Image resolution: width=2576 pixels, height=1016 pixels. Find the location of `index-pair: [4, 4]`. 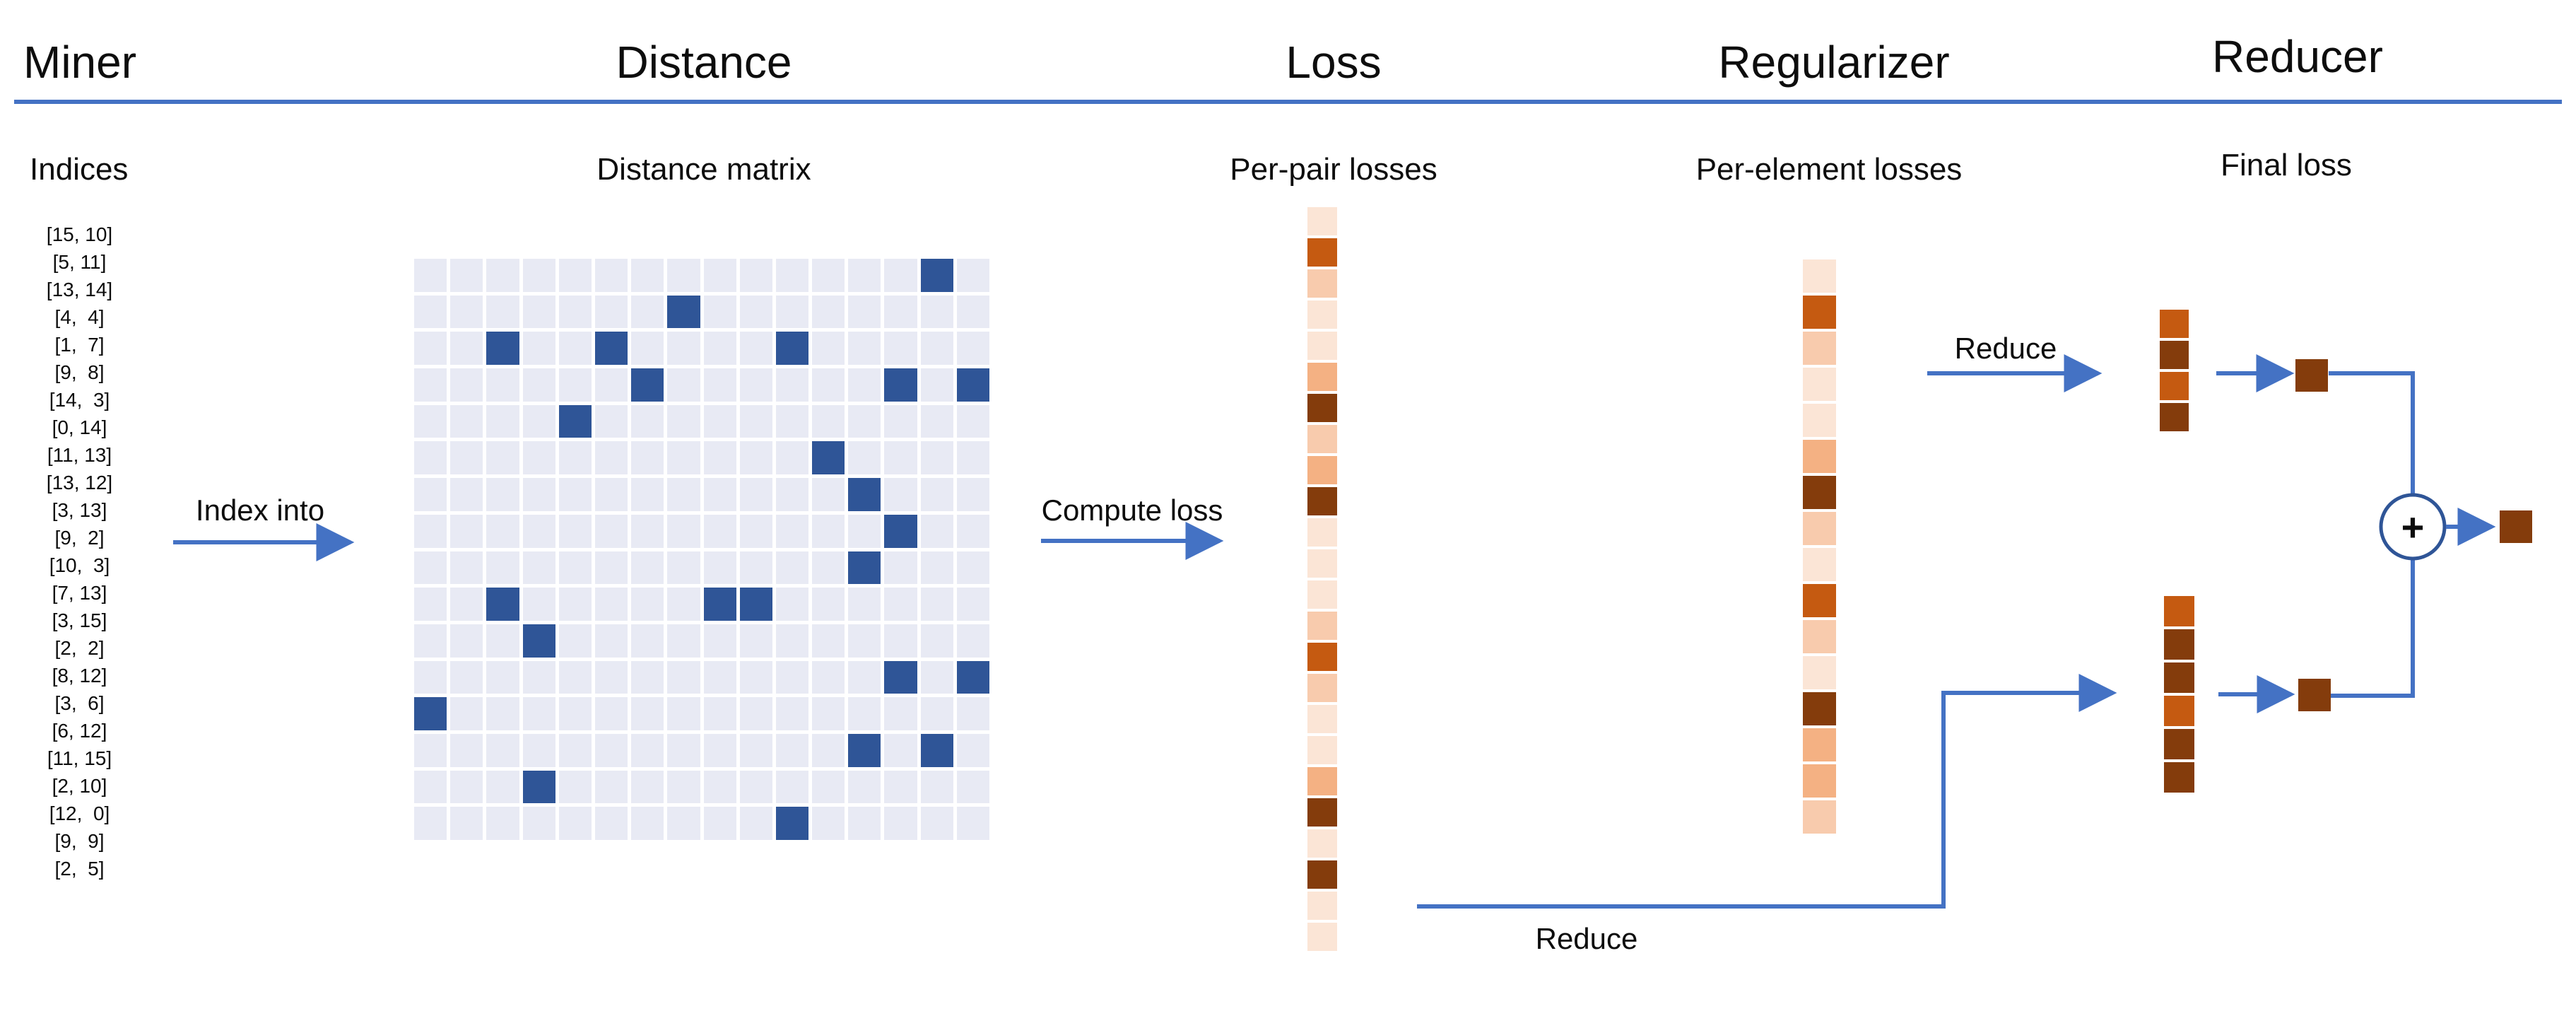

index-pair: [4, 4] is located at coordinates (79, 317).